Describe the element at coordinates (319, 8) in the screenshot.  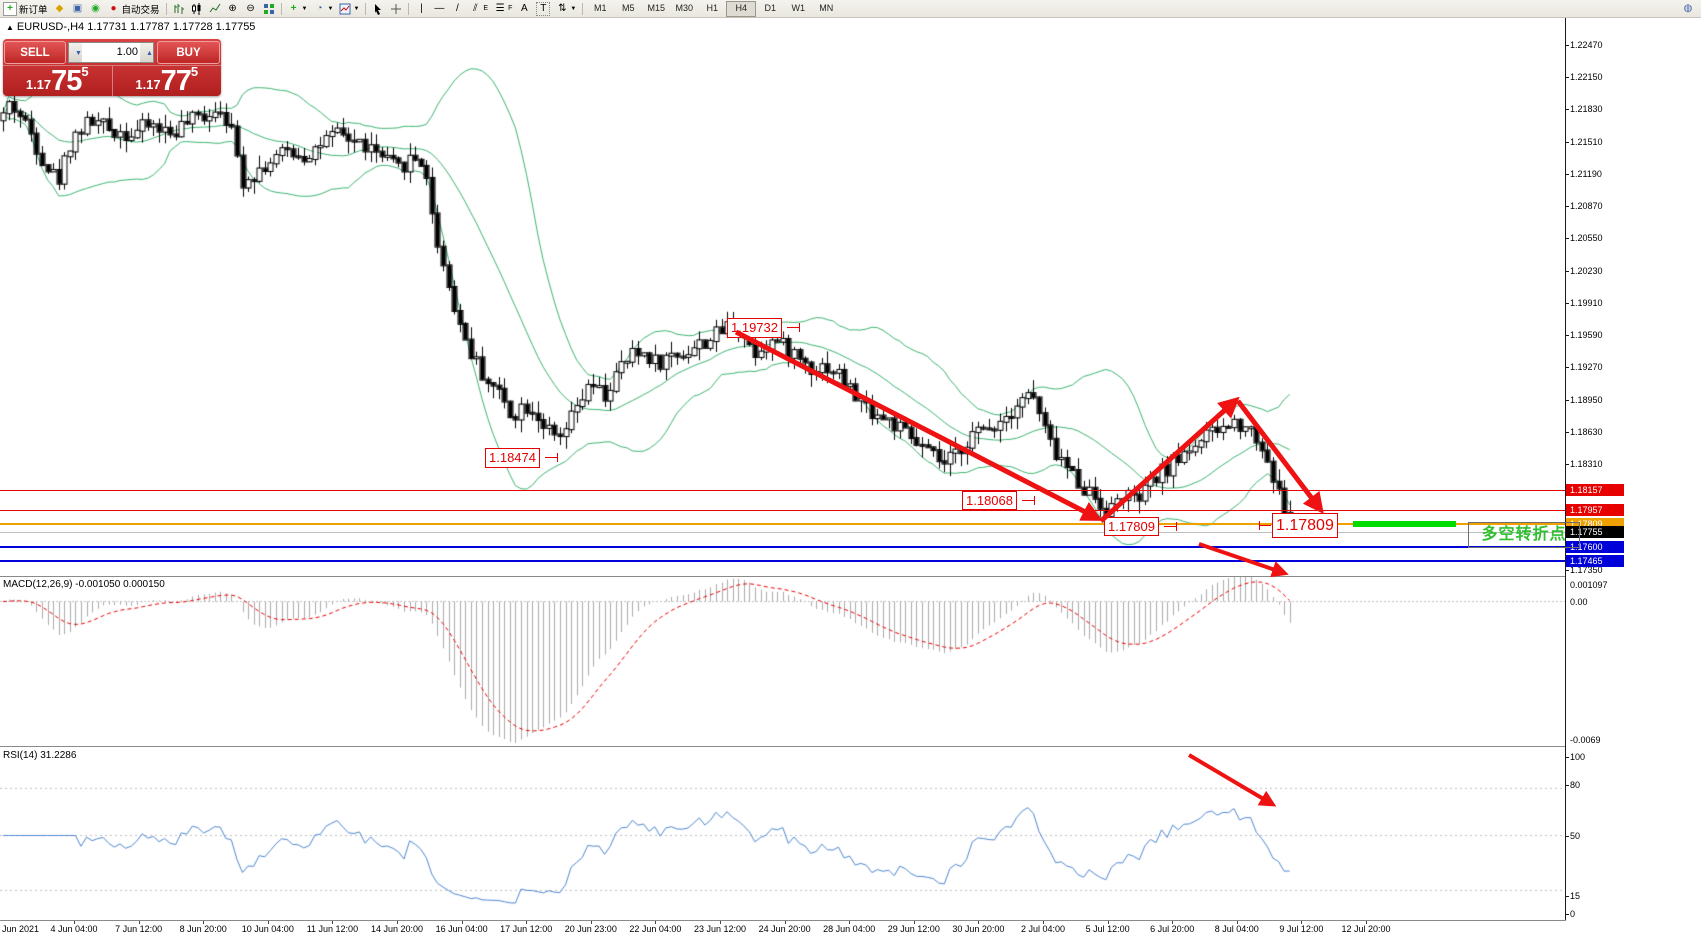
I see `clock-icon: ◔` at that location.